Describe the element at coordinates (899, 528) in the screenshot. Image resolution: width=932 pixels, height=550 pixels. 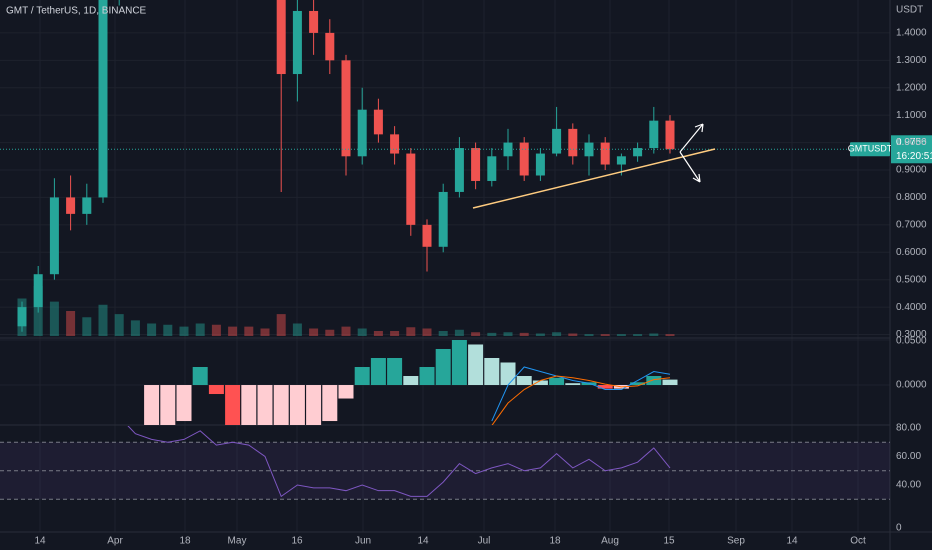
I see `rsi-tick-label: 0` at that location.